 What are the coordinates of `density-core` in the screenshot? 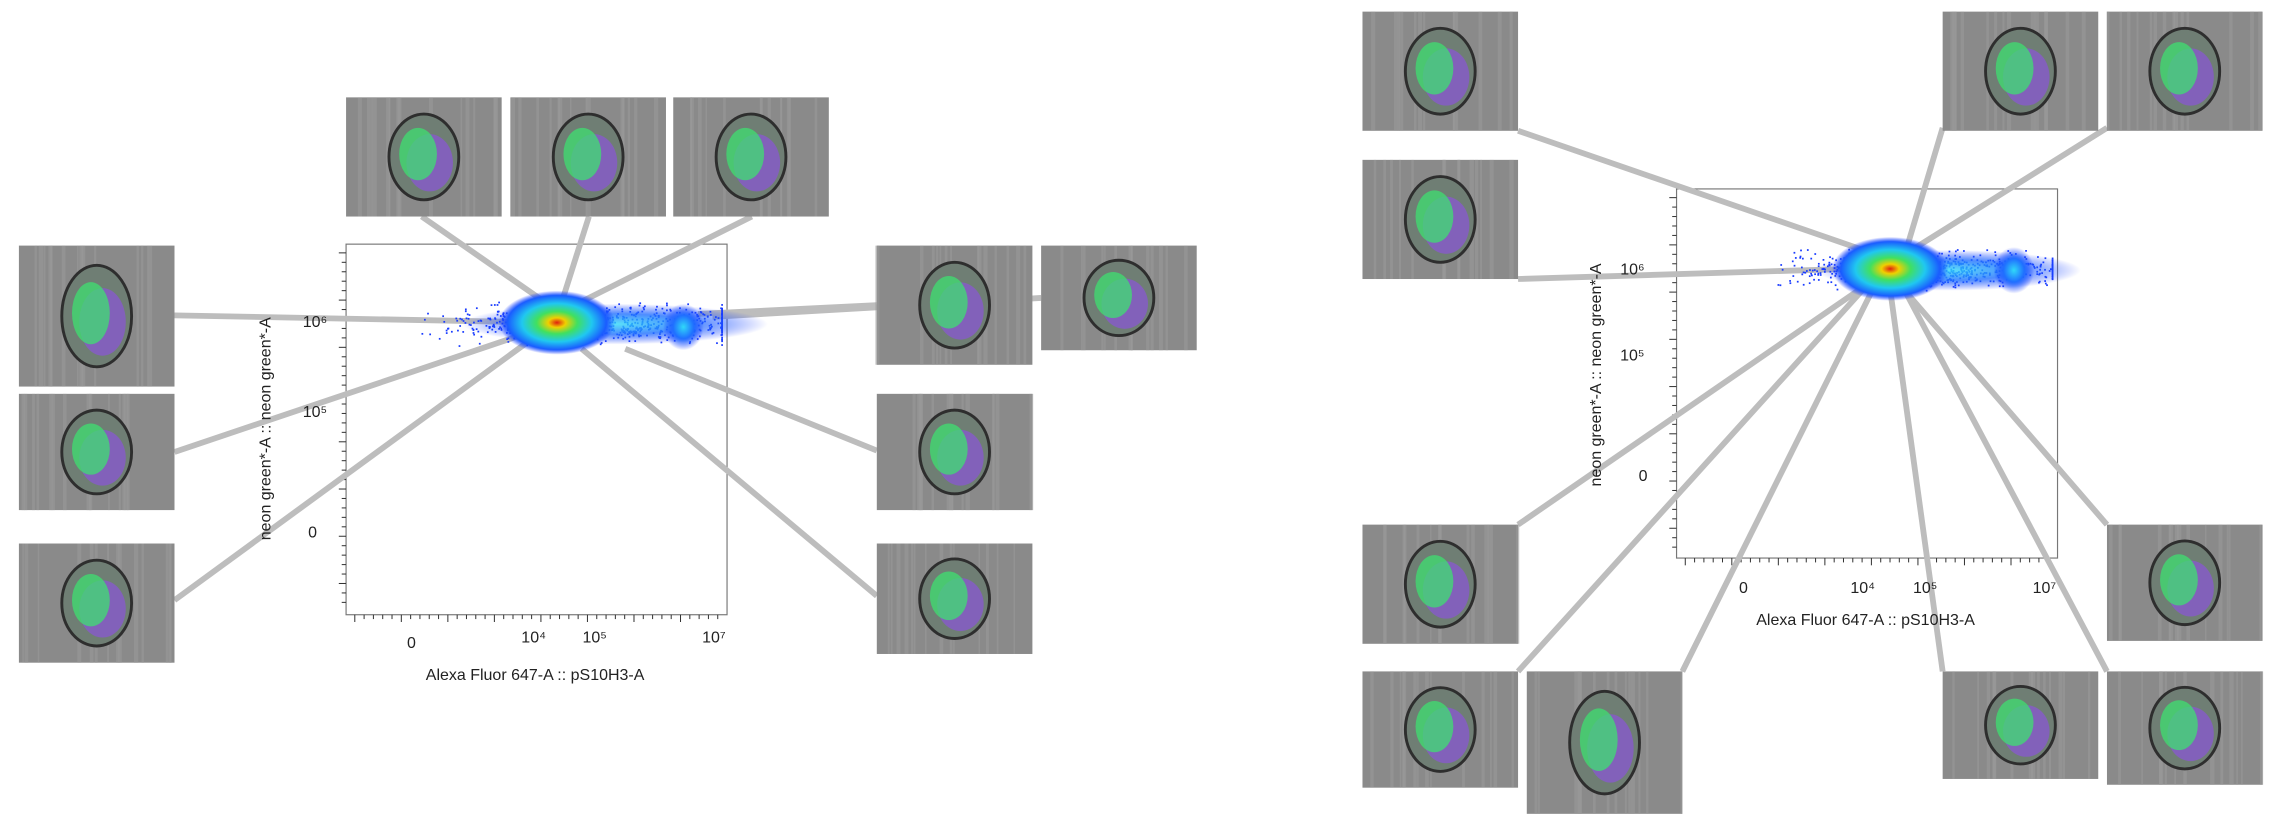 It's located at (557, 322).